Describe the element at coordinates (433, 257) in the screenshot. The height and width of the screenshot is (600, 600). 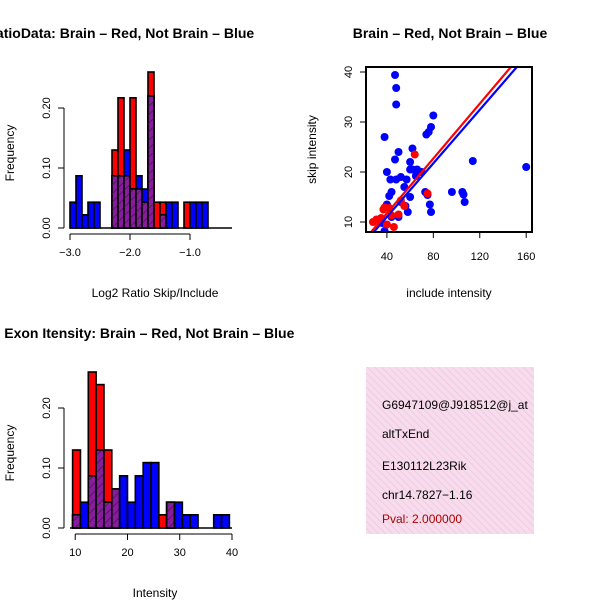
I see `x-tick-label: 80` at that location.